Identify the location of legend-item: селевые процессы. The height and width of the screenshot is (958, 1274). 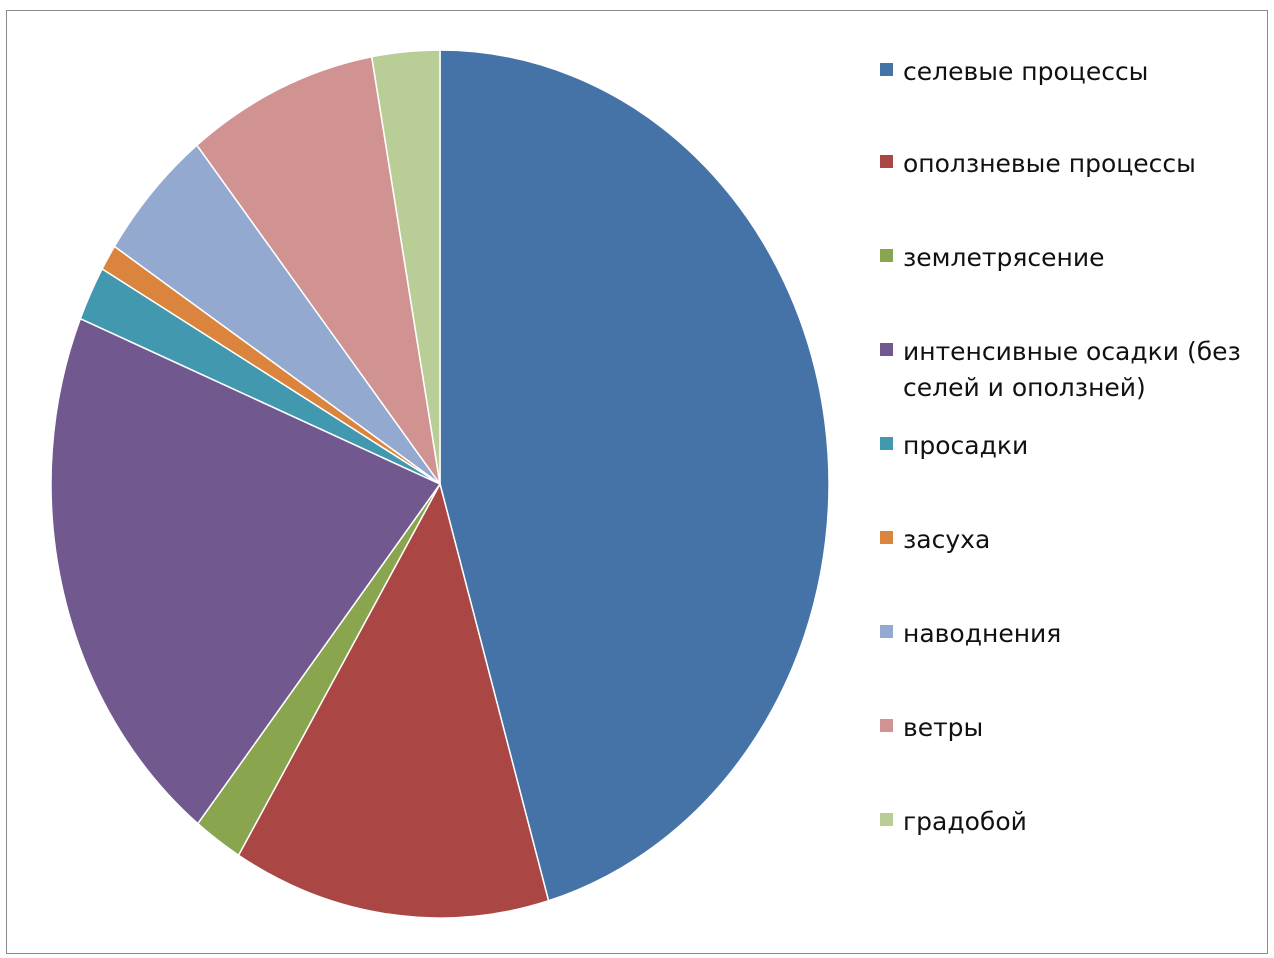
(1066, 72).